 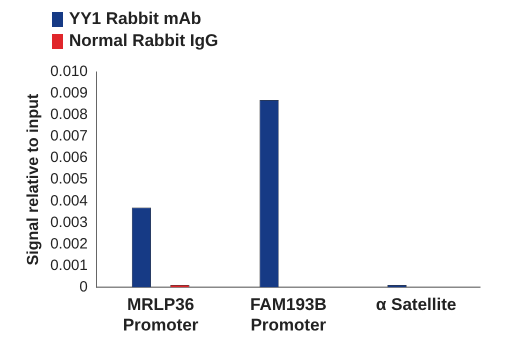 I want to click on x-tick-label: MRLP36 Promoter, so click(x=160, y=314).